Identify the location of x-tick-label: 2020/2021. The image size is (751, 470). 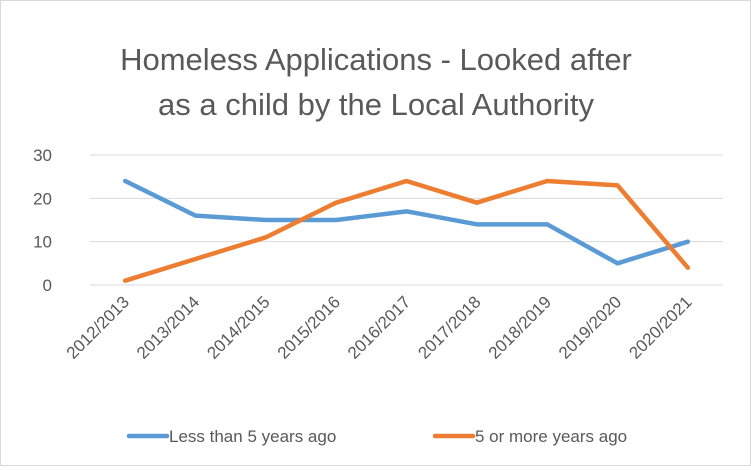
(660, 327).